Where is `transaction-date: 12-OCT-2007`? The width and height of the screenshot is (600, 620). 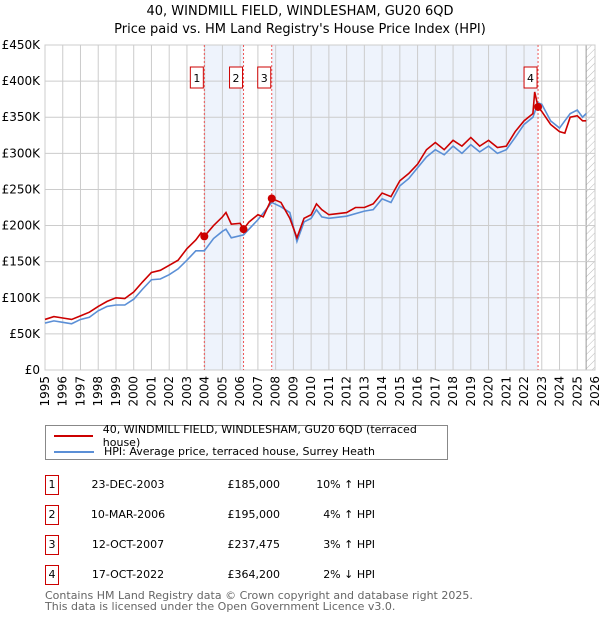 transaction-date: 12-OCT-2007 is located at coordinates (128, 544).